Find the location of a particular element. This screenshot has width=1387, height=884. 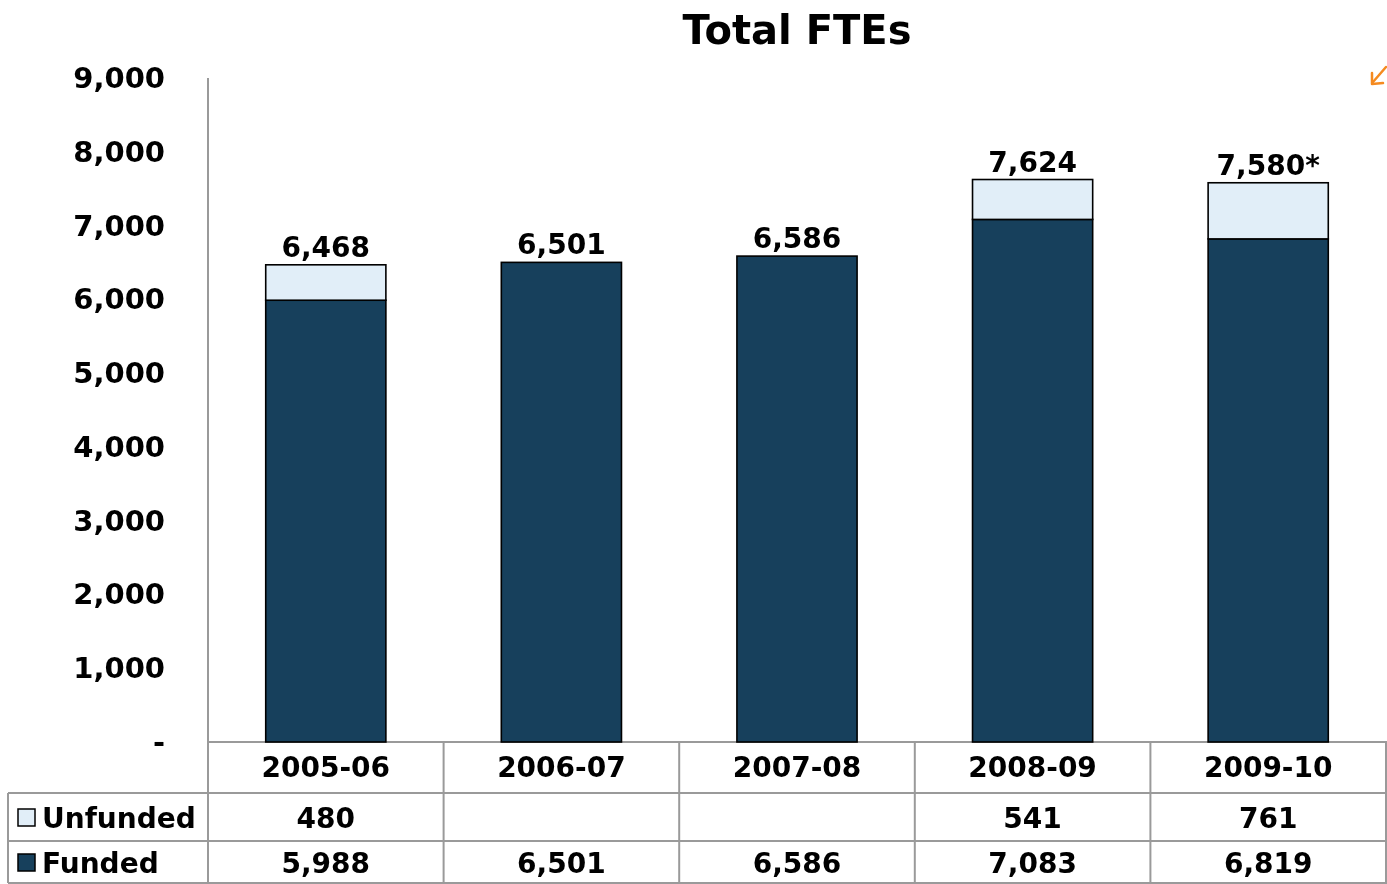

y-tick-label: 1,000 is located at coordinates (119, 668).